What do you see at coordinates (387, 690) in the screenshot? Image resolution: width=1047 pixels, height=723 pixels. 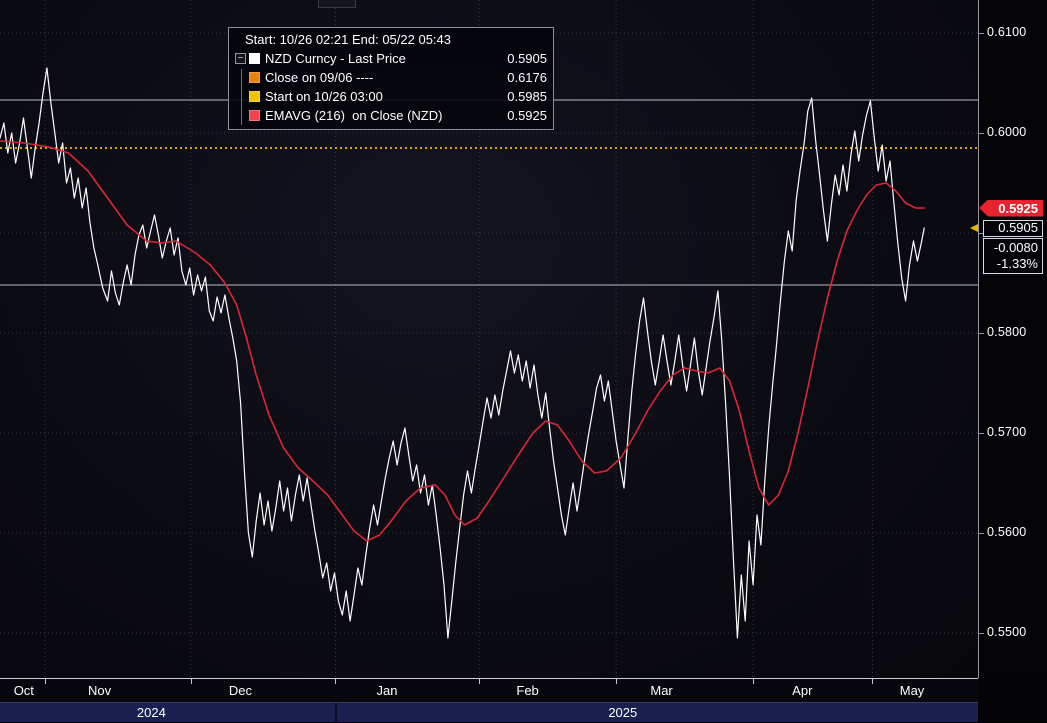 I see `x-axis-month-label: Jan` at bounding box center [387, 690].